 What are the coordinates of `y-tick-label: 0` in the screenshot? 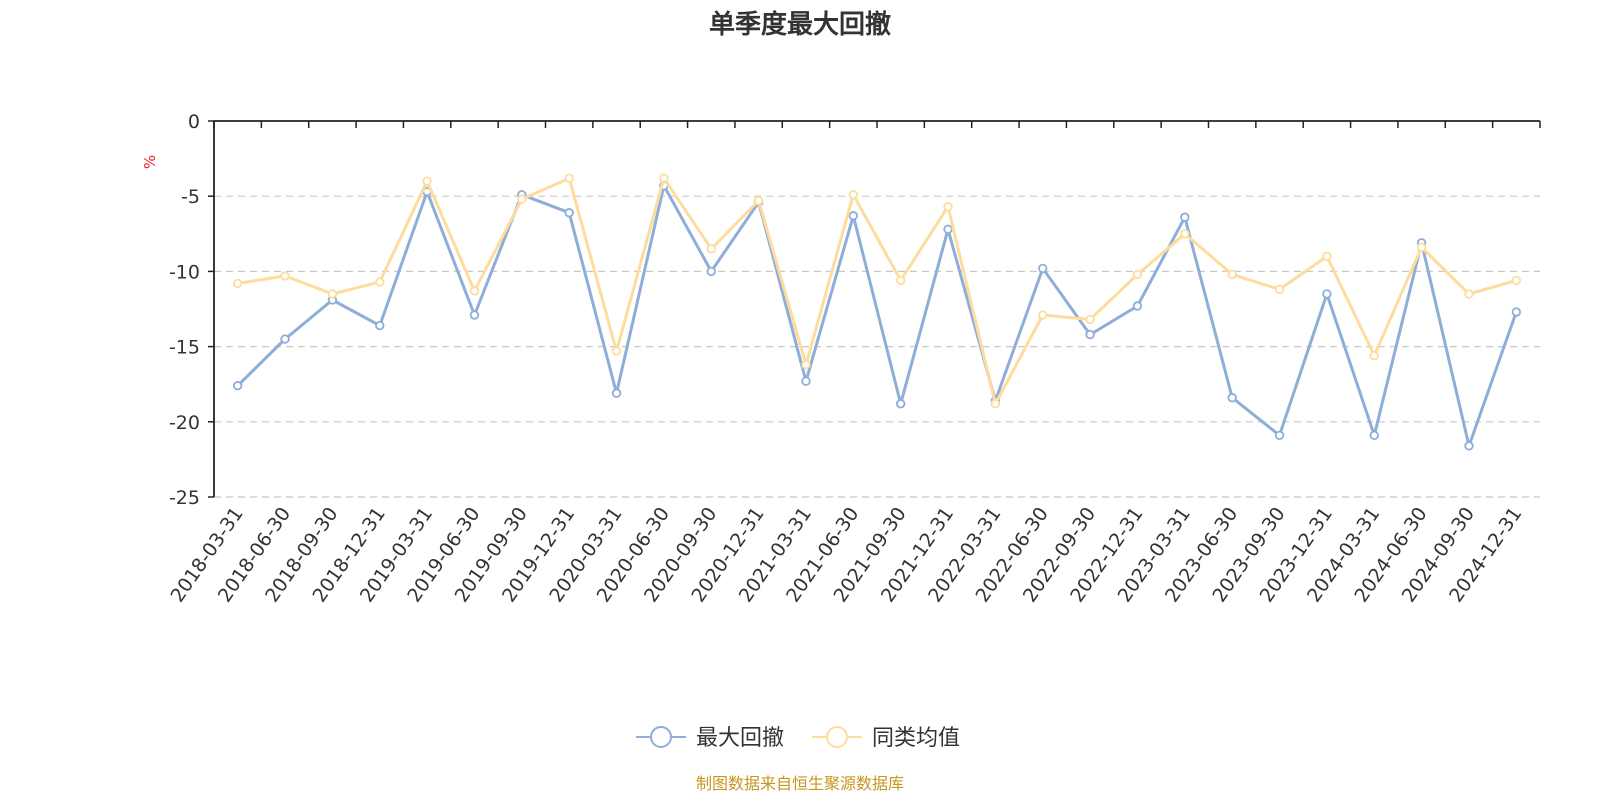 It's located at (194, 122).